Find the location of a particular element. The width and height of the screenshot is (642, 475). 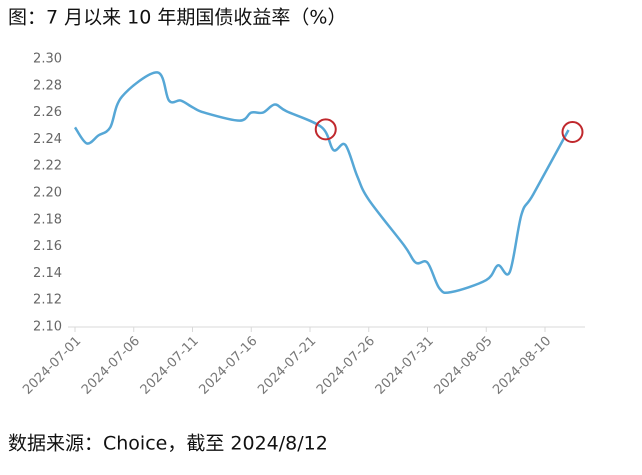

y-tick-label: 2.22 is located at coordinates (47, 166).